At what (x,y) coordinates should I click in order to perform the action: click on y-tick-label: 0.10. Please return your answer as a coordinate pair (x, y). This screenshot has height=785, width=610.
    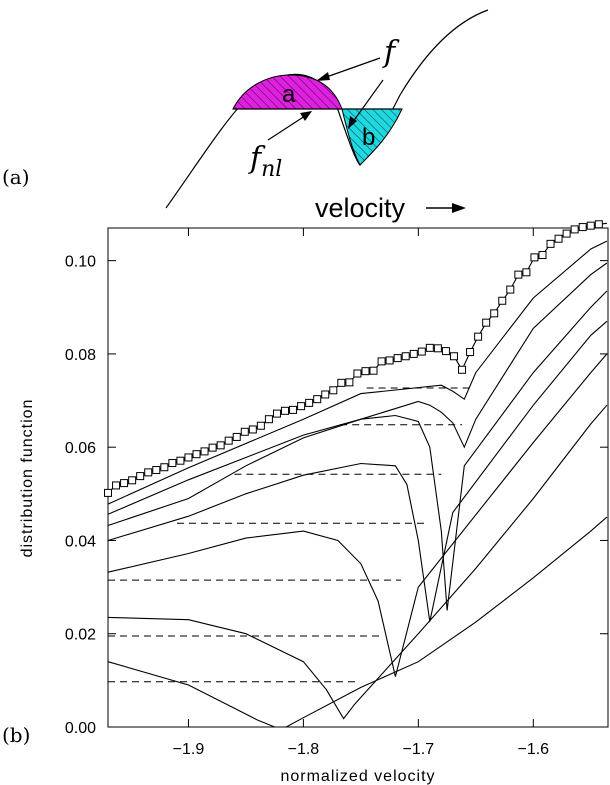
    Looking at the image, I should click on (80, 262).